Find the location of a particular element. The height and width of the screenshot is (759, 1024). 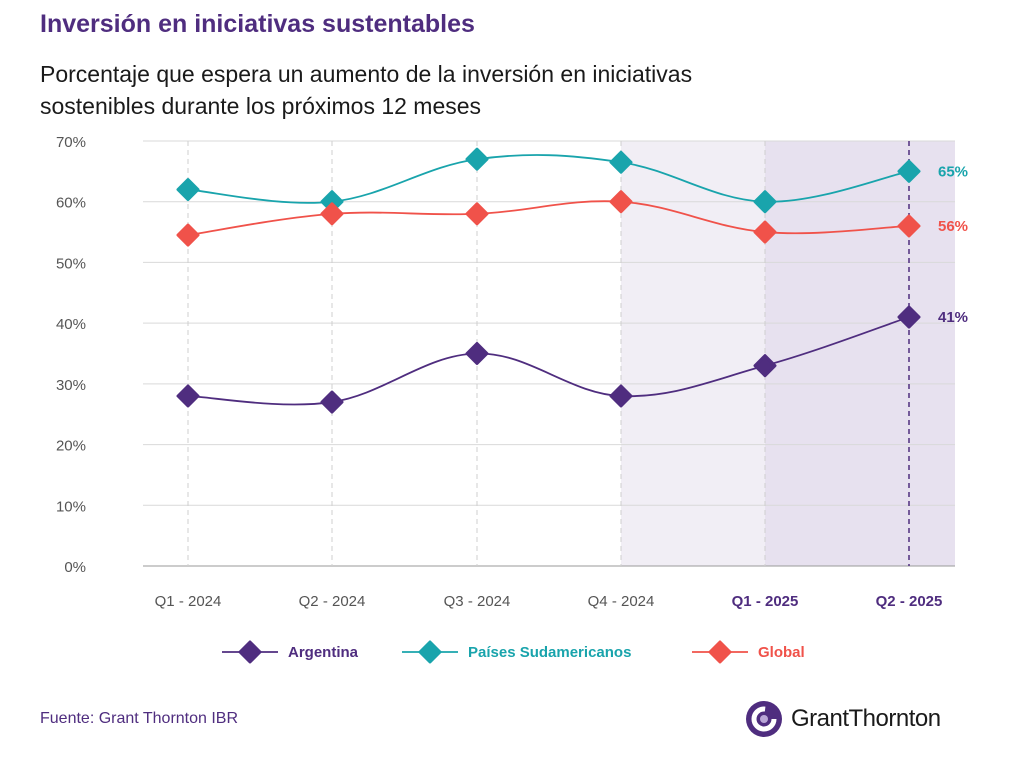

series-line-global is located at coordinates (548, 218).